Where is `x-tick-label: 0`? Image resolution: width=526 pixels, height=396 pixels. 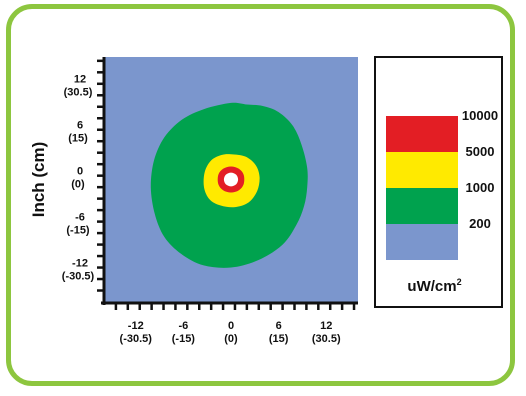
x-tick-label: 0 is located at coordinates (231, 326).